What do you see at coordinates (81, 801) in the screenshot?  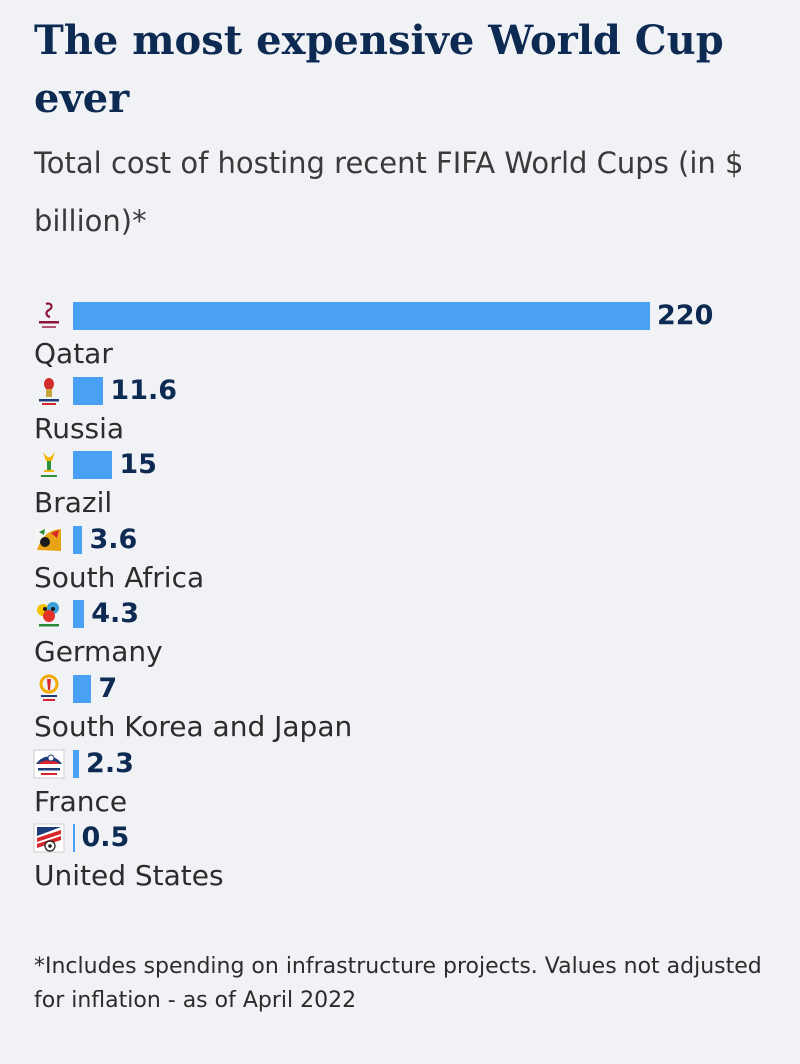 I see `category-label: France` at bounding box center [81, 801].